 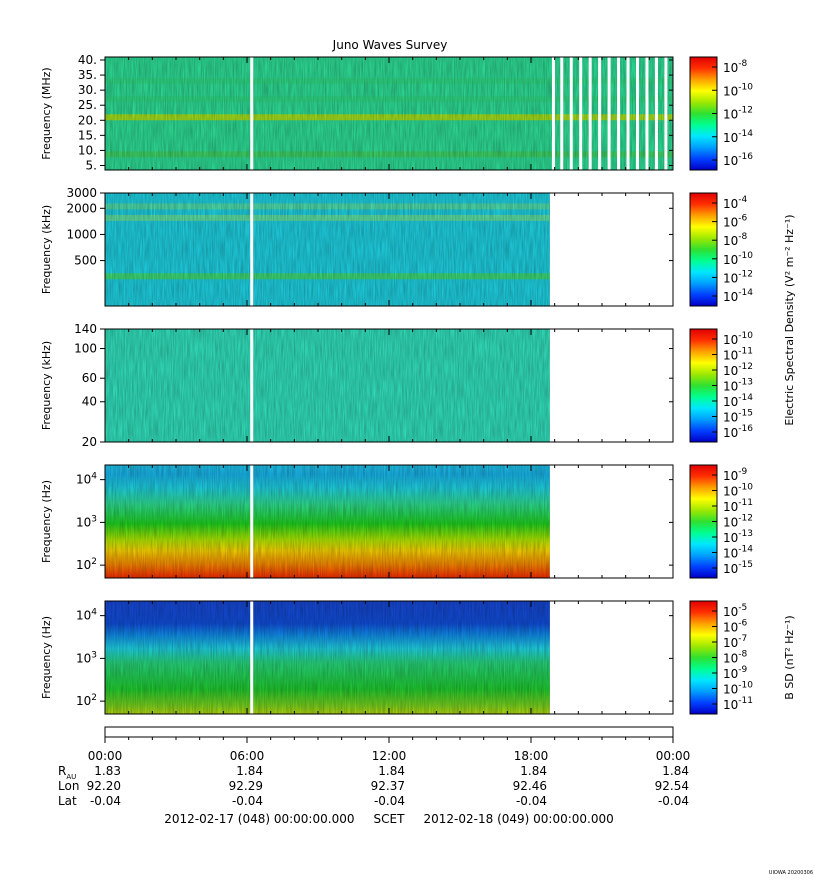 I want to click on y-axis-label: Frequency (MHz), so click(x=46, y=113).